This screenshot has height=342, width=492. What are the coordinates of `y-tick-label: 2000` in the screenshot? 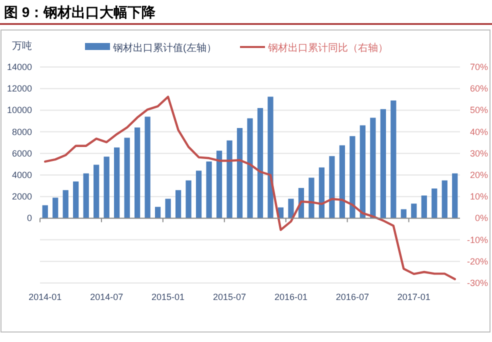 It's located at (22, 197).